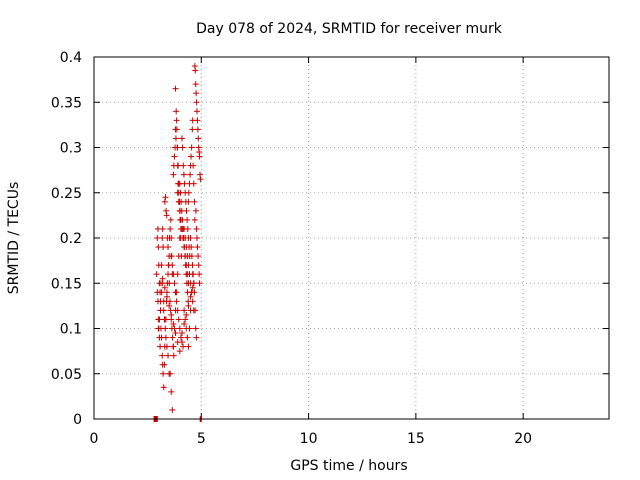 The image size is (640, 480). Describe the element at coordinates (201, 439) in the screenshot. I see `x-tick-label: 5` at that location.